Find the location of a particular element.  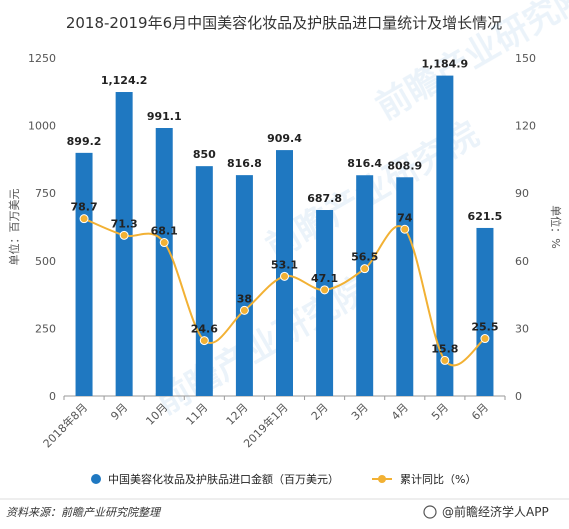

bar-value-label: 808.9 is located at coordinates (404, 165).